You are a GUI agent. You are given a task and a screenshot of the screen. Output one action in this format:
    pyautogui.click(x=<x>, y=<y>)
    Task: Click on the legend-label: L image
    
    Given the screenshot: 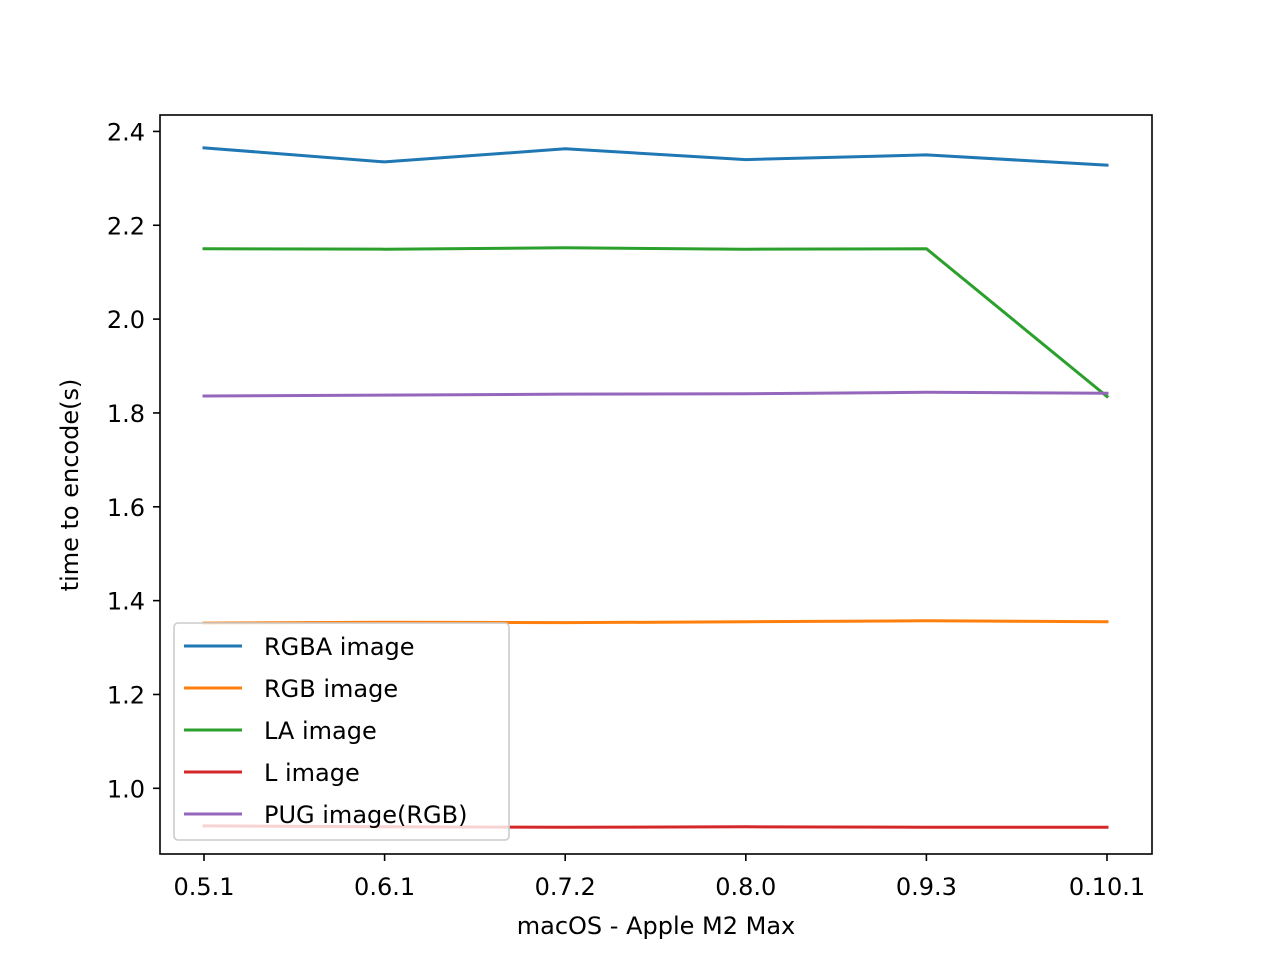 What is the action you would take?
    pyautogui.click(x=312, y=773)
    